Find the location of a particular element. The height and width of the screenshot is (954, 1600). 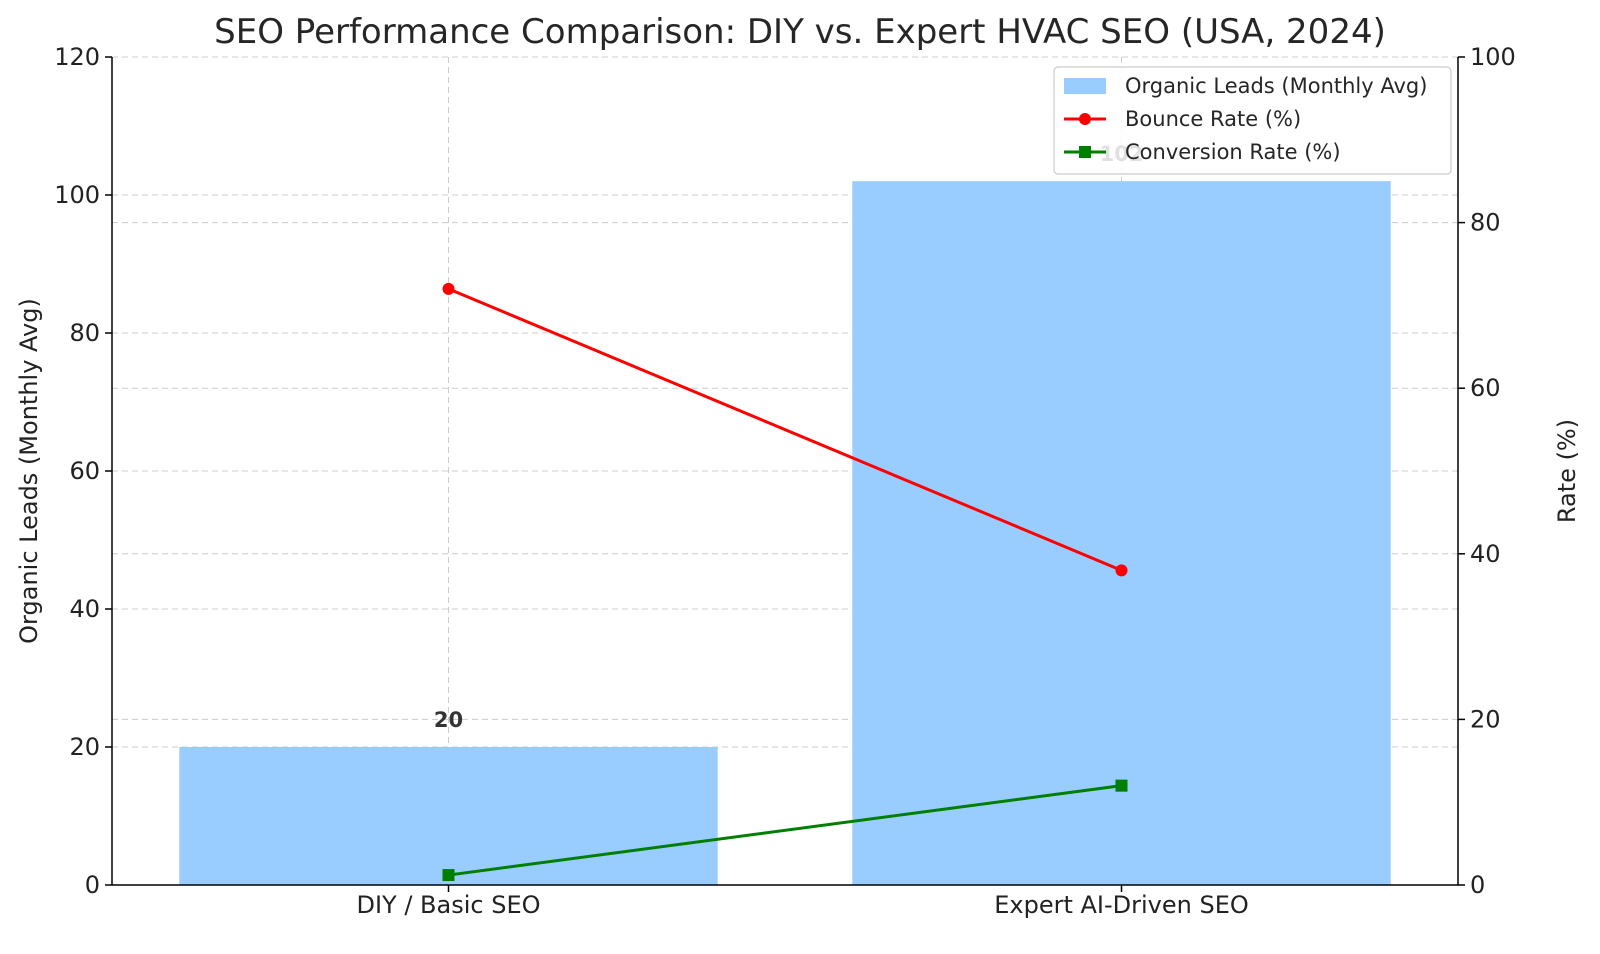

y-left-tick-label-80: 80 is located at coordinates (84, 333).